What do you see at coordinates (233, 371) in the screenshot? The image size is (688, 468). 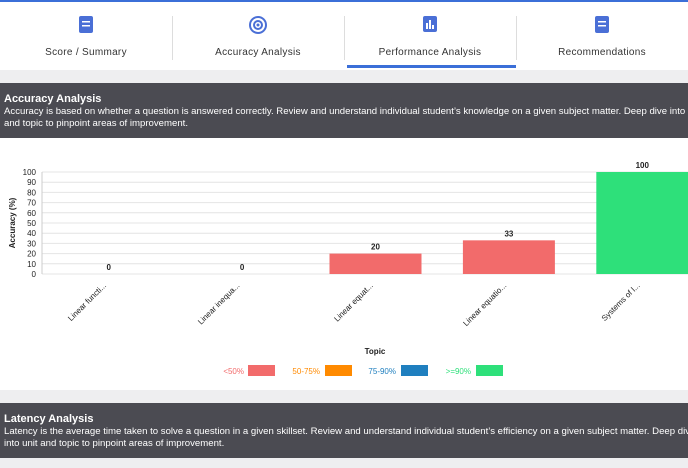 I see `legend-label: <50%` at bounding box center [233, 371].